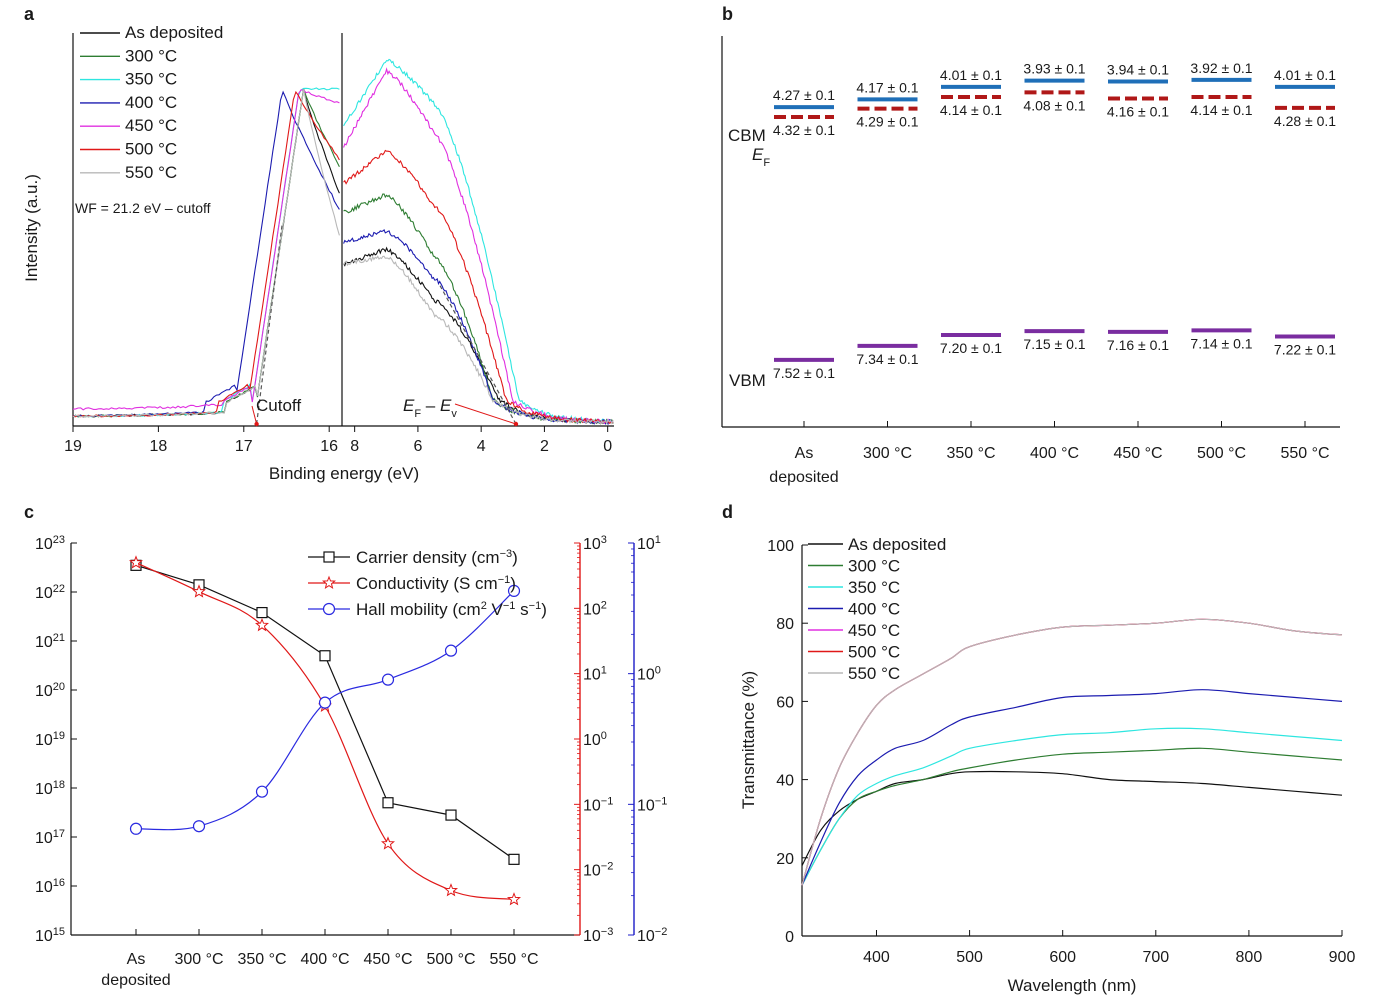  Describe the element at coordinates (135, 980) in the screenshot. I see `c-category-label: deposited` at that location.